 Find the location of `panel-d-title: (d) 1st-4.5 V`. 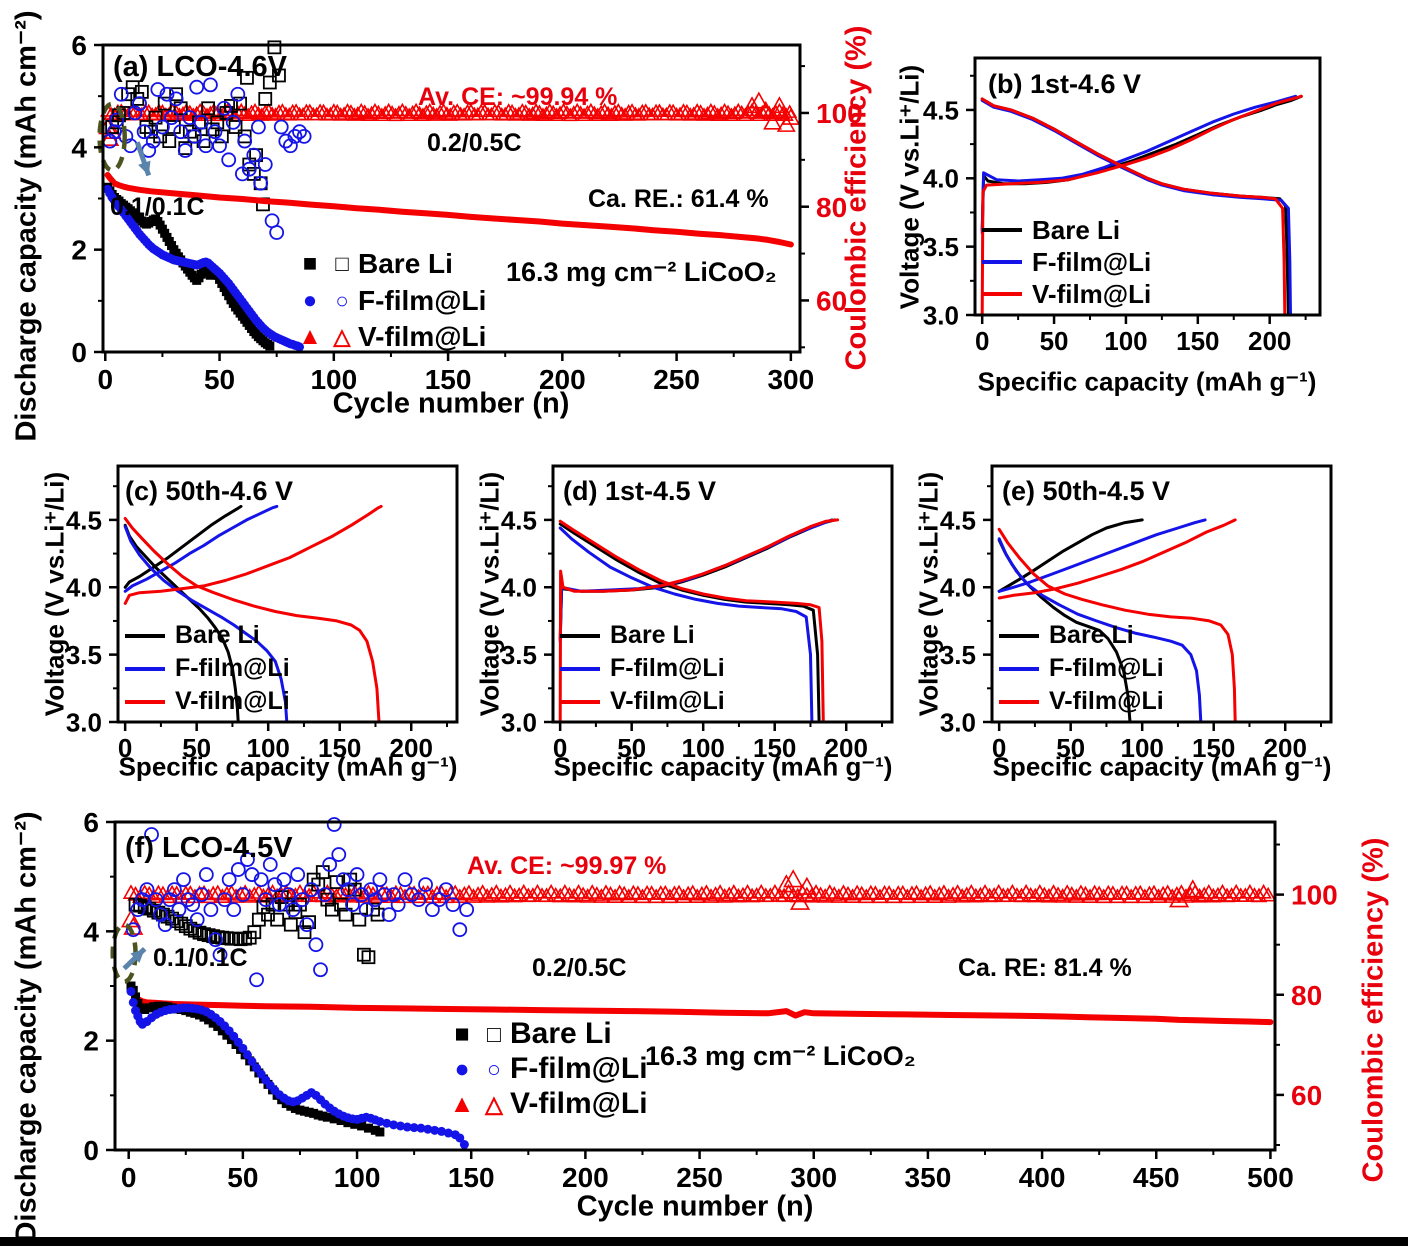

panel-d-title: (d) 1st-4.5 V is located at coordinates (640, 491).